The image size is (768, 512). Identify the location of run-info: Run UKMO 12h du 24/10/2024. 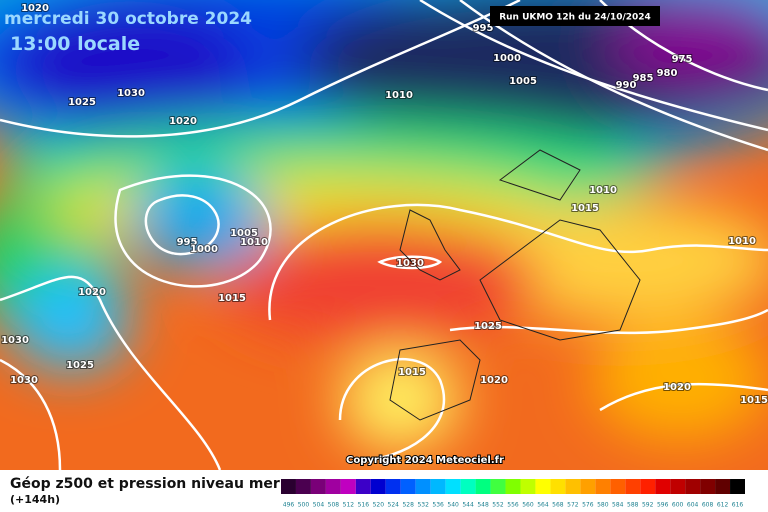
(575, 18).